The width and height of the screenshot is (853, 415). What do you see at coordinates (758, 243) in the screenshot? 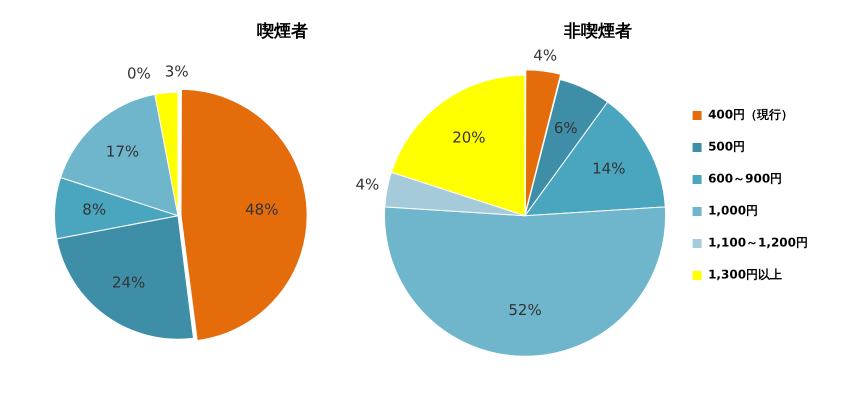
I see `legend-label: 1,100～1,200円` at bounding box center [758, 243].